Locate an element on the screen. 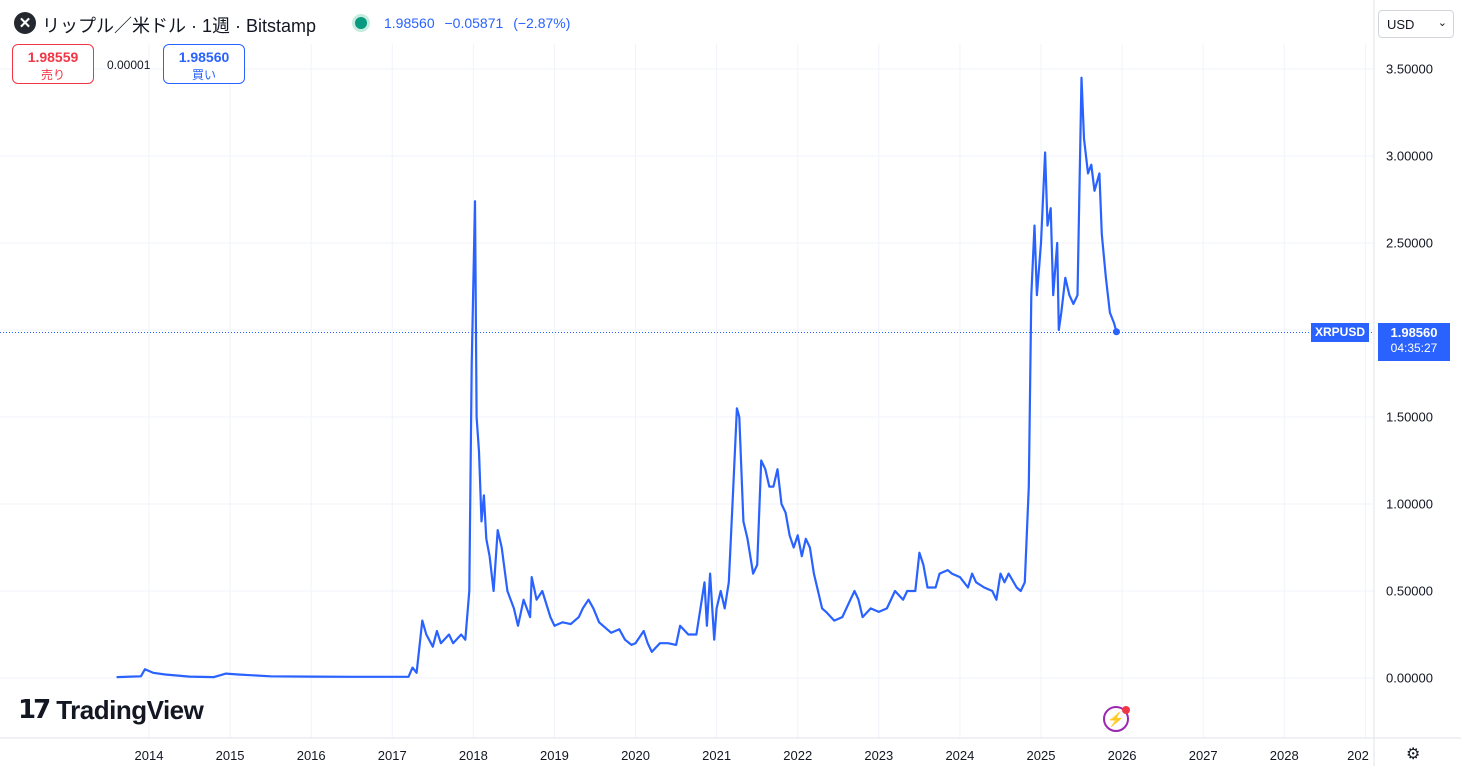 This screenshot has height=766, width=1461. price-axis-label: 0.00000 is located at coordinates (1409, 678).